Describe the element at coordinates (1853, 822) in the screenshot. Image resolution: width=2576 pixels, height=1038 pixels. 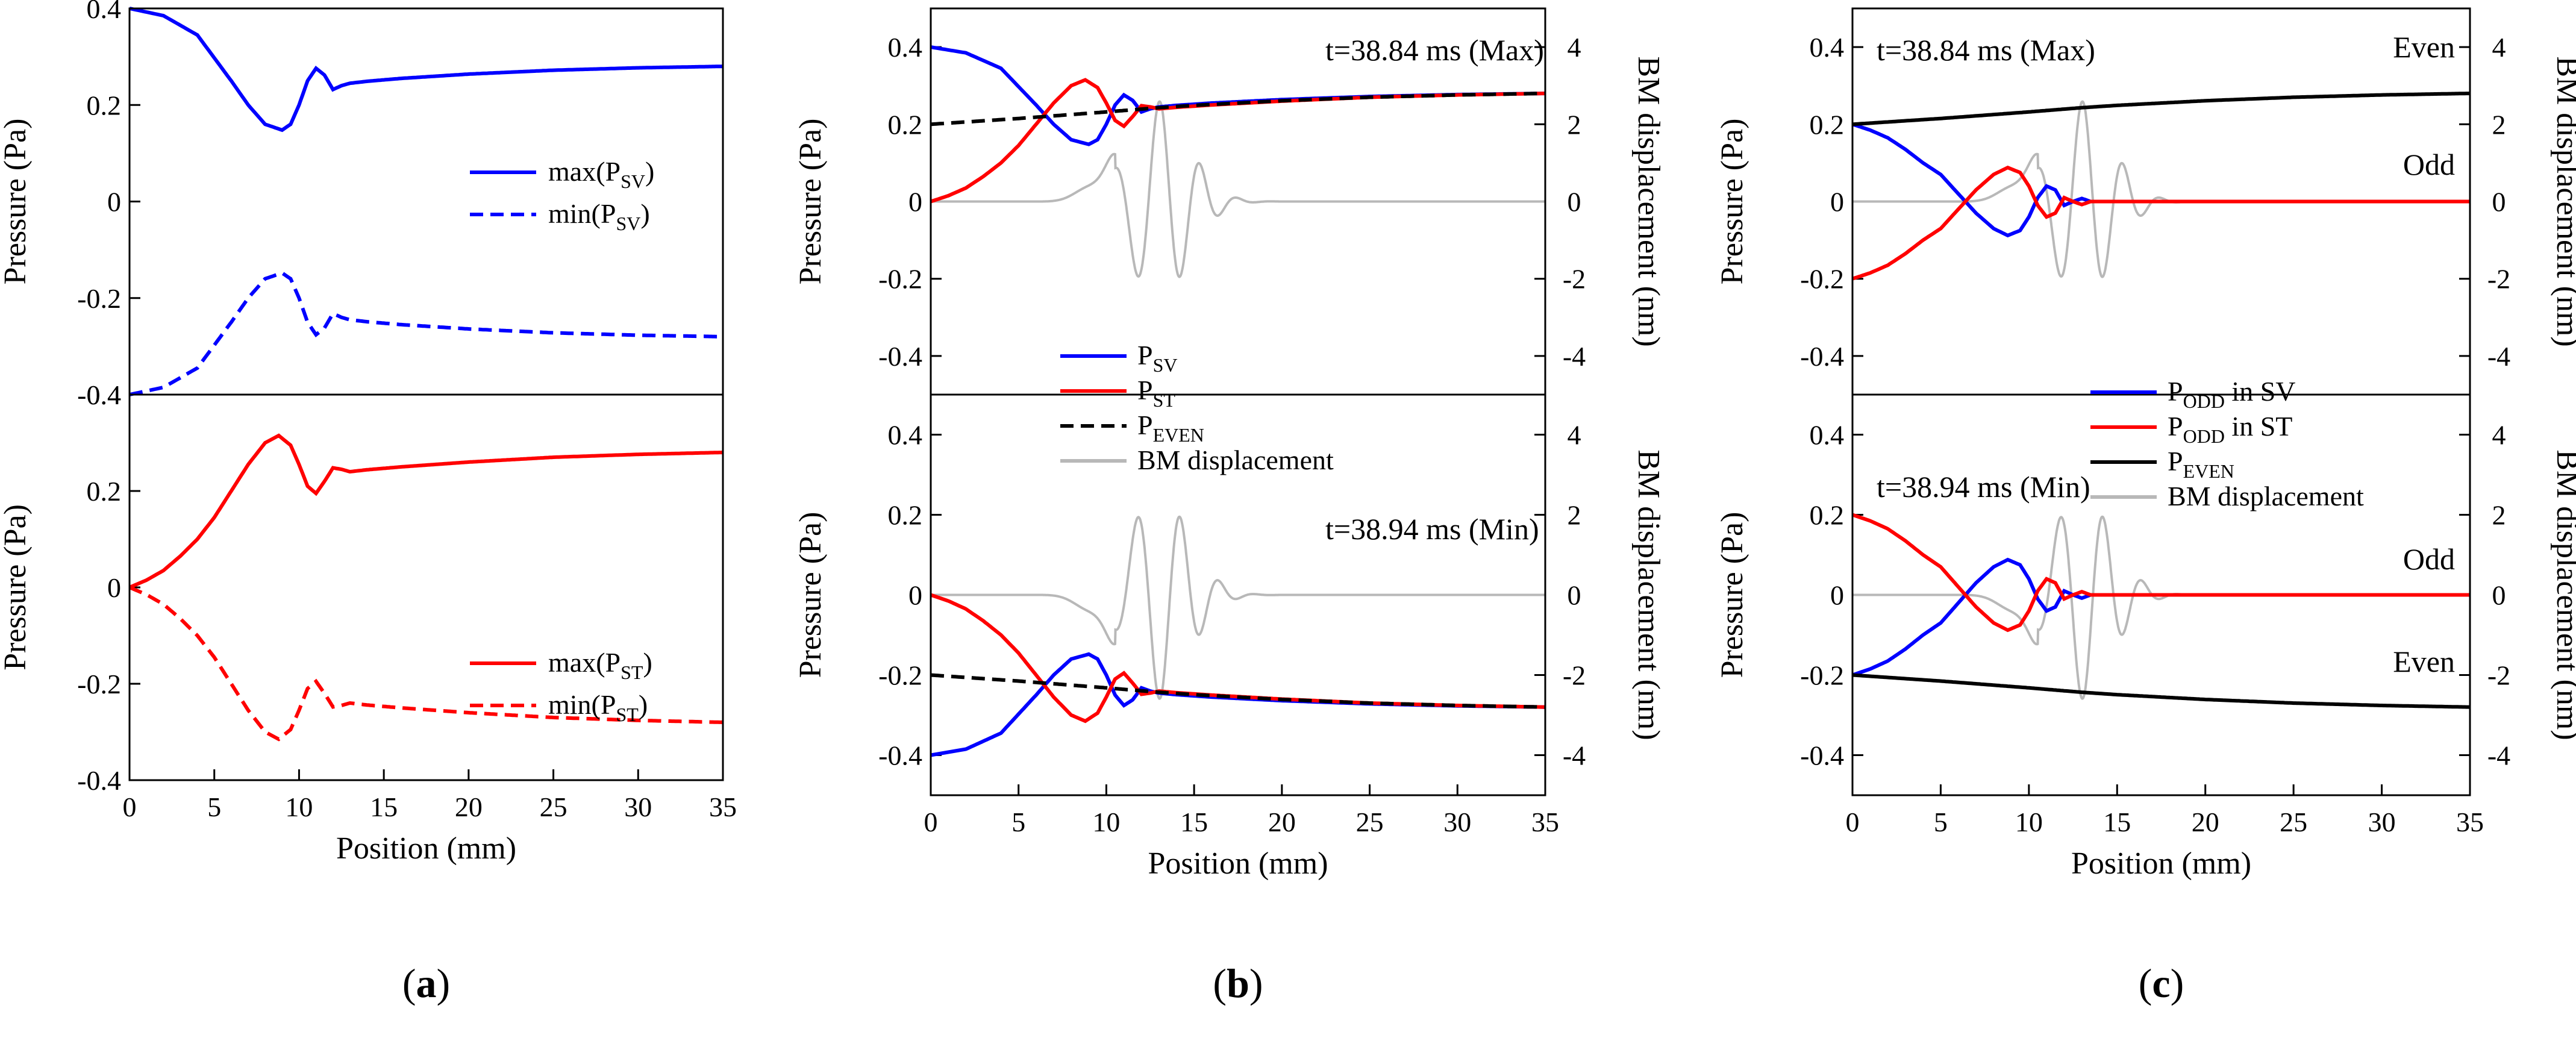
I see `x-tick-label: 0` at that location.